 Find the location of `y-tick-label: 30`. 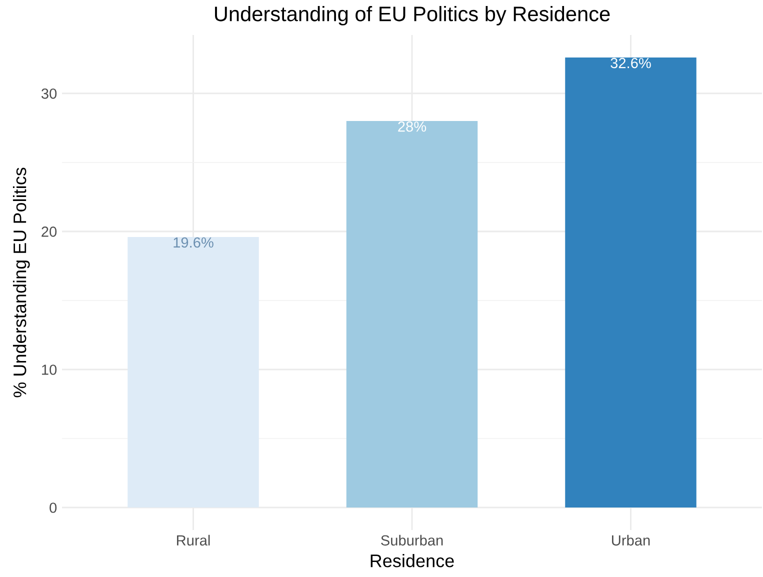

y-tick-label: 30 is located at coordinates (49, 93).